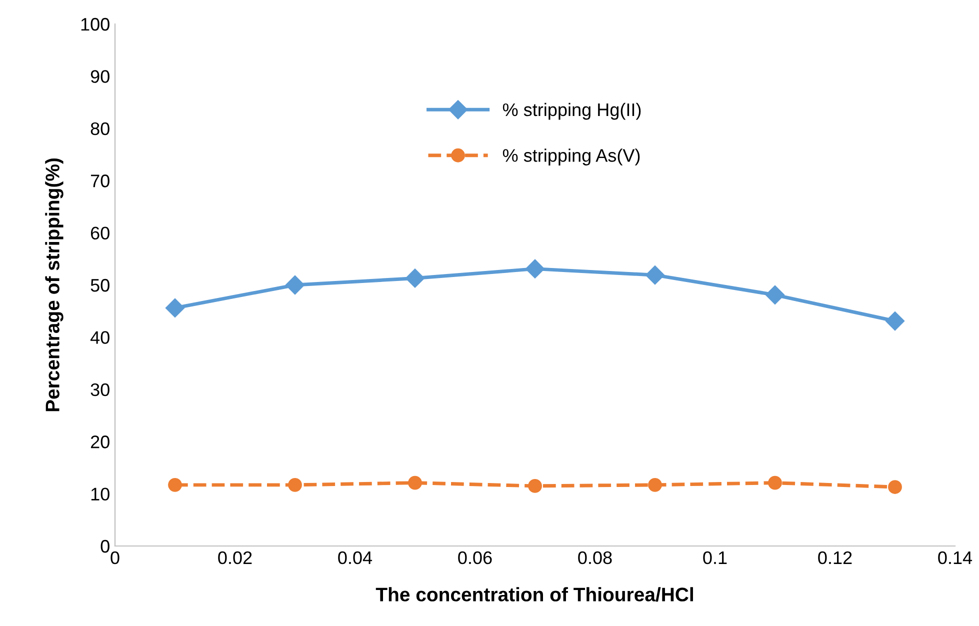  I want to click on x-tick-label: 0.08, so click(595, 557).